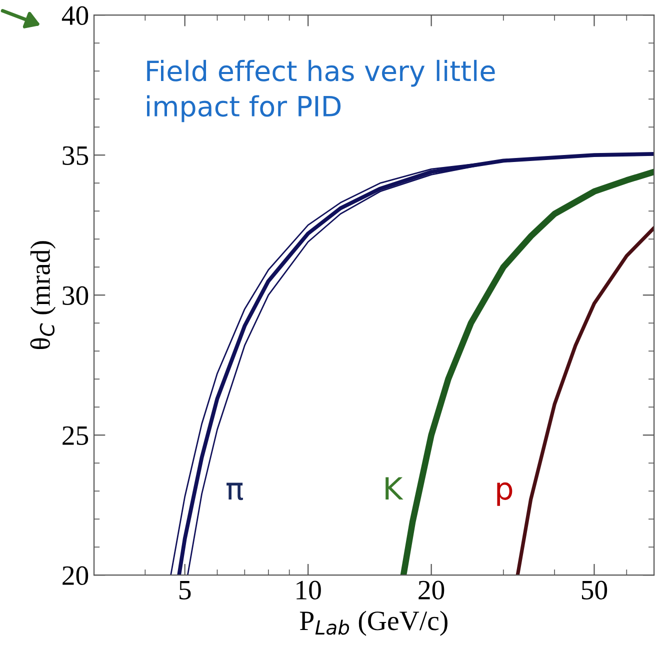 This screenshot has height=655, width=664. I want to click on series-label: π, so click(234, 491).